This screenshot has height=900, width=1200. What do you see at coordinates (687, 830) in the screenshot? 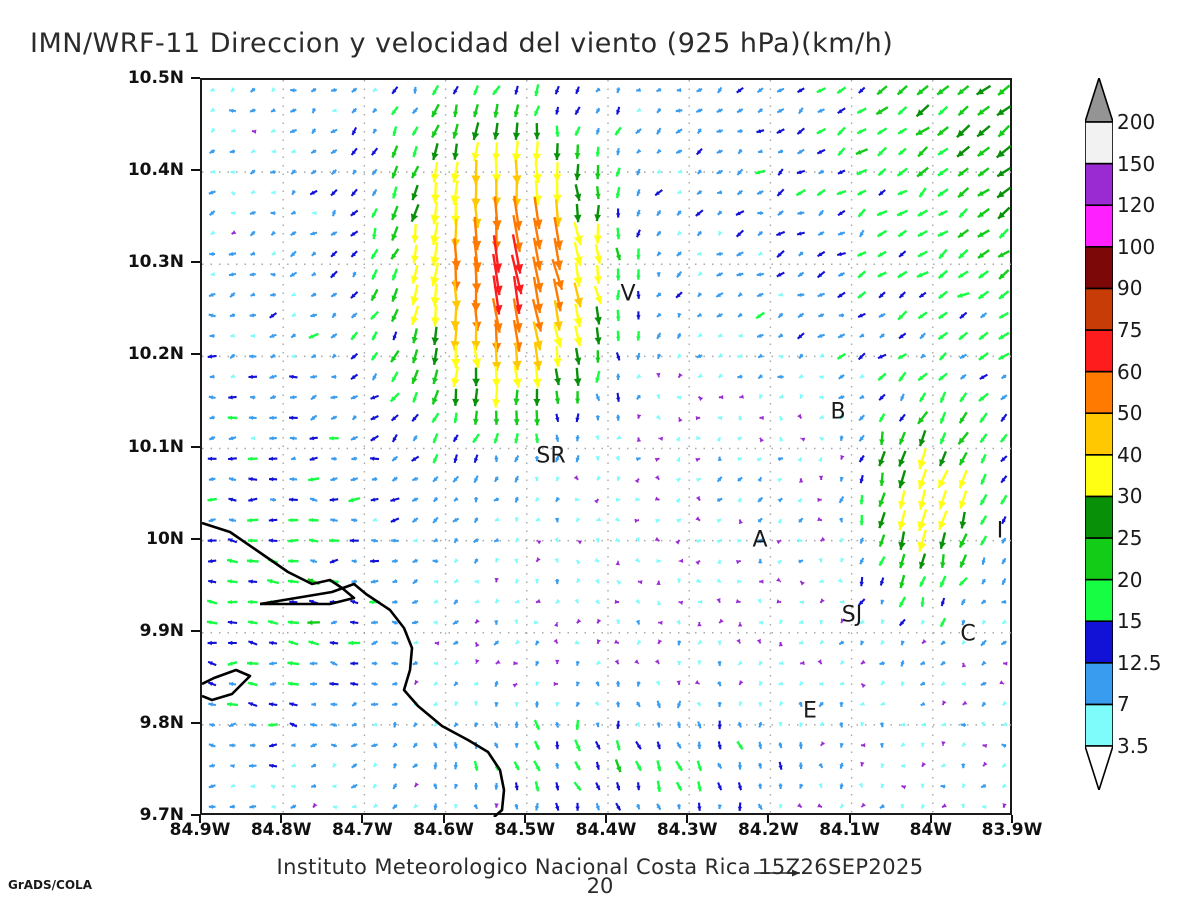
I see `x-tick-label: 84.3W` at bounding box center [687, 830].